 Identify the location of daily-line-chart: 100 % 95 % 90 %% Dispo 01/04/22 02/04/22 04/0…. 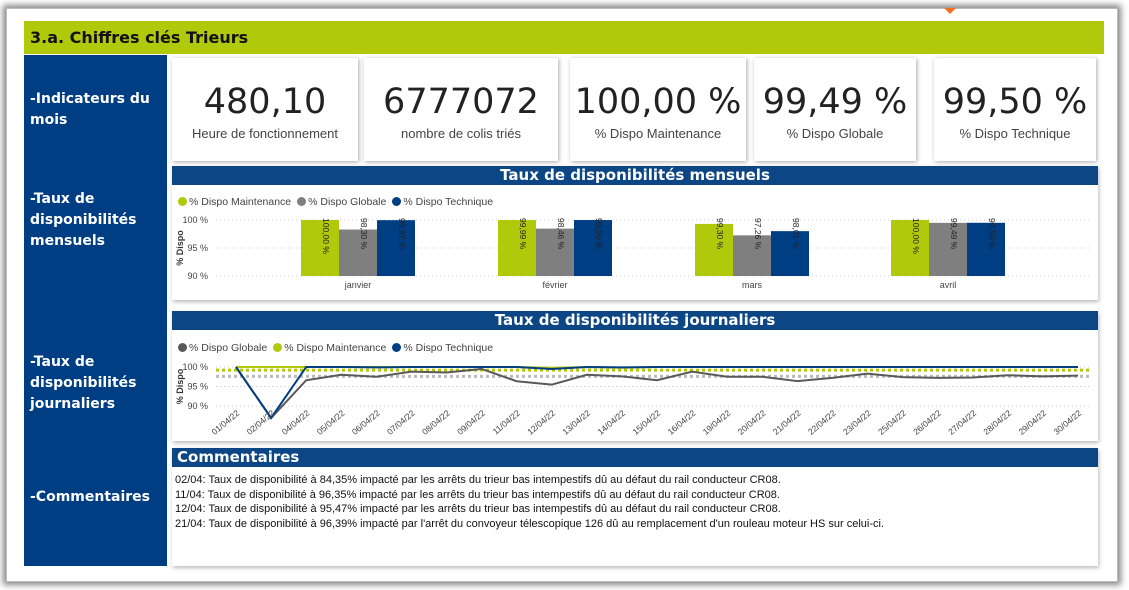
(633, 399).